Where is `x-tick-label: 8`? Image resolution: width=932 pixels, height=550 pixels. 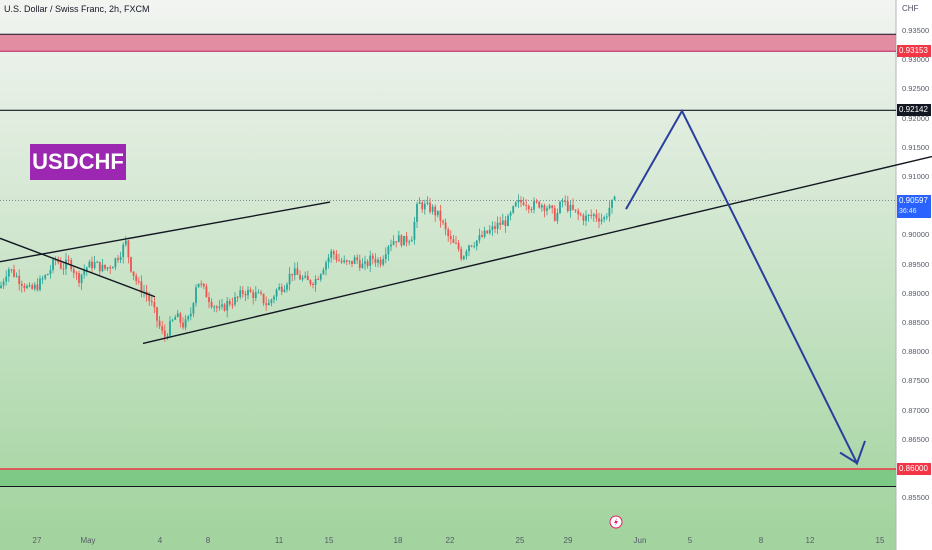 x-tick-label: 8 is located at coordinates (761, 540).